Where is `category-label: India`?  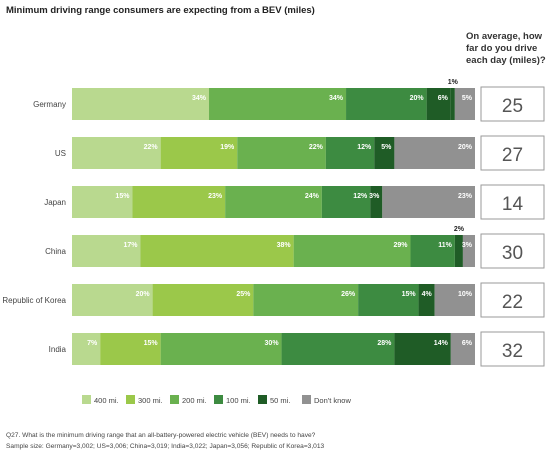 category-label: India is located at coordinates (58, 349).